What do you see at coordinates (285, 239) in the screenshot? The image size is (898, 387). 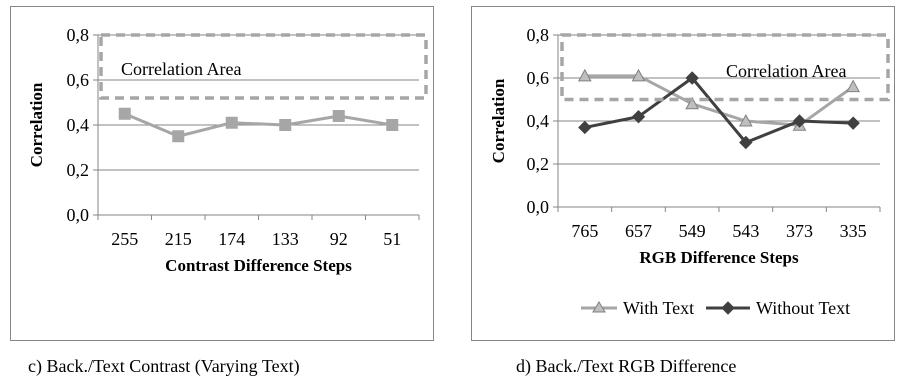 I see `x-tick-label: 133` at bounding box center [285, 239].